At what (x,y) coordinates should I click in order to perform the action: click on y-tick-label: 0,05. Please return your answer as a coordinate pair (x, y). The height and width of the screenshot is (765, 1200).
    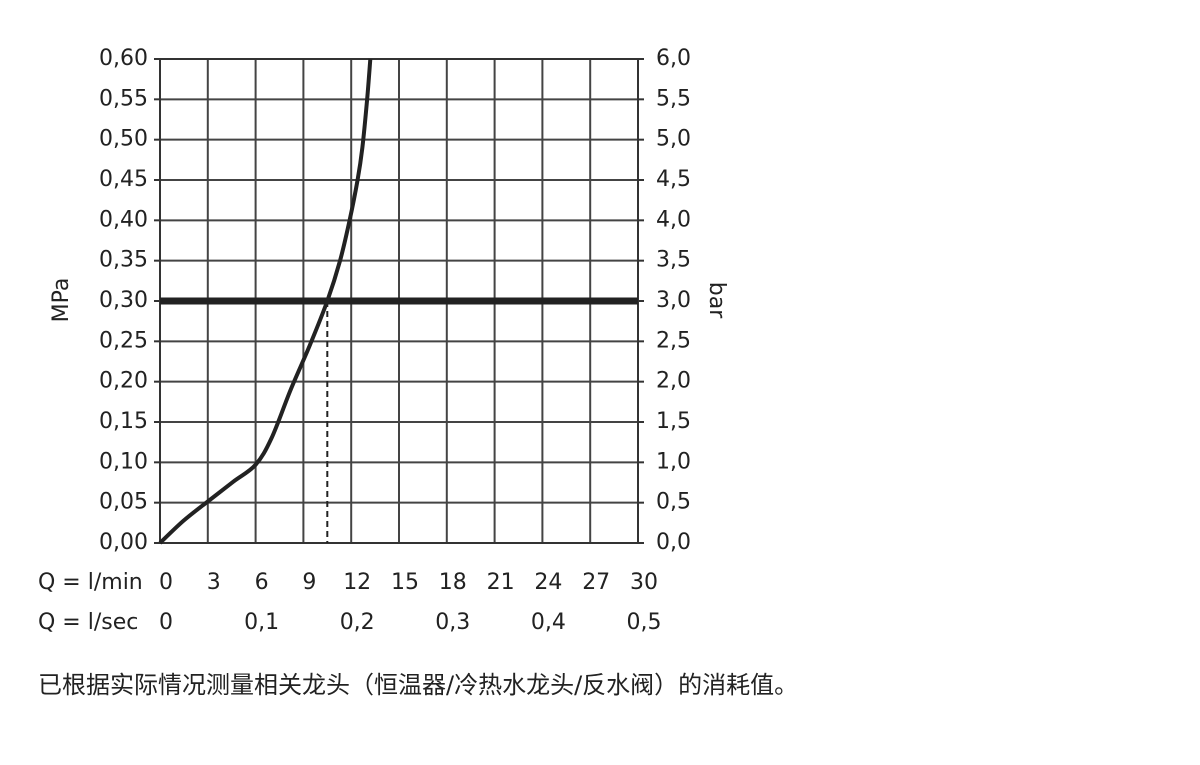
    Looking at the image, I should click on (123, 502).